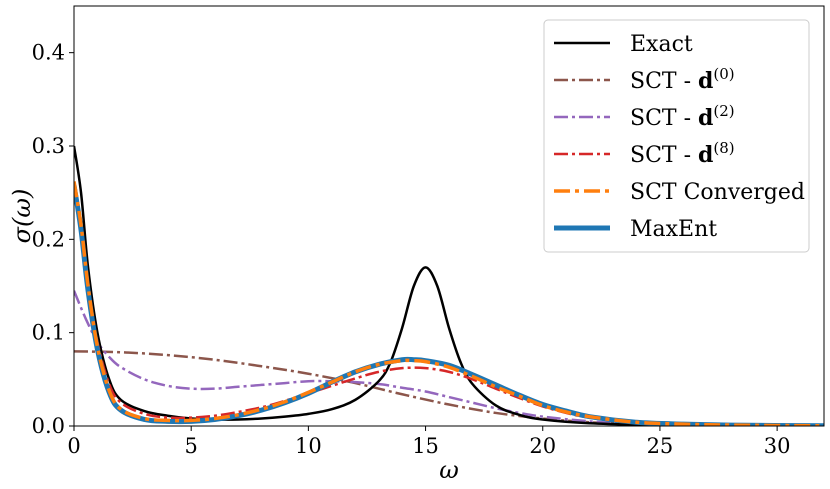 The width and height of the screenshot is (830, 489). Describe the element at coordinates (425, 446) in the screenshot. I see `x-tick-label: 15` at that location.